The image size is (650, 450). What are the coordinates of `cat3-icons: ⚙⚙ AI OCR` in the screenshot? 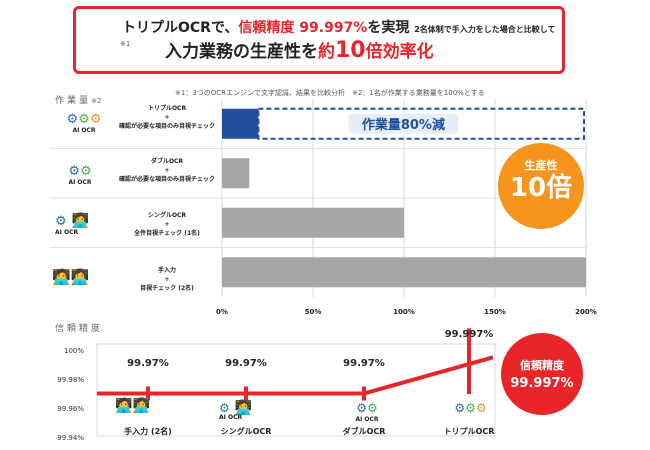 It's located at (367, 410).